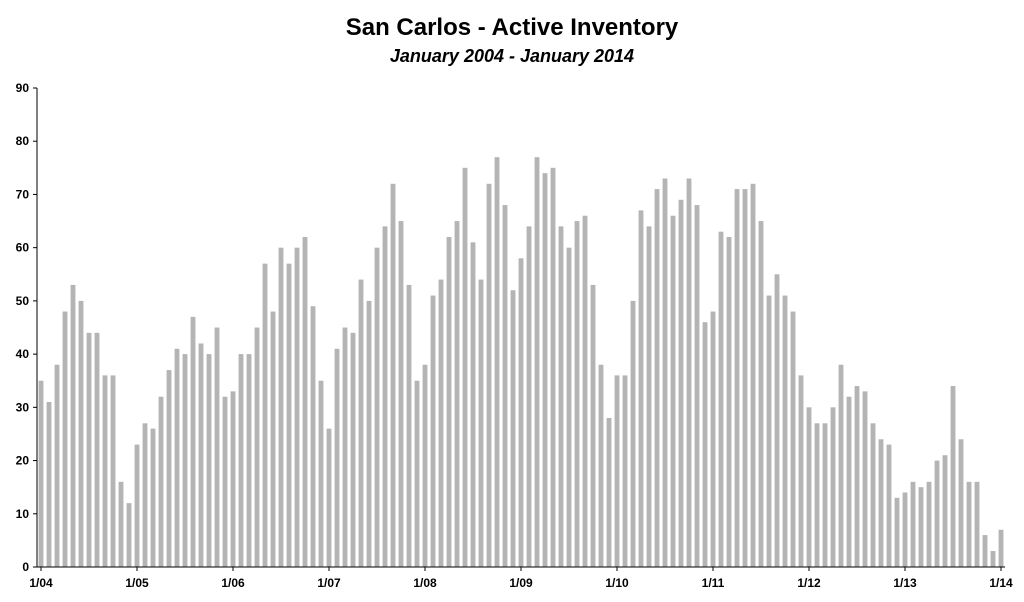  Describe the element at coordinates (23, 461) in the screenshot. I see `y-tick-label-2: 20` at that location.